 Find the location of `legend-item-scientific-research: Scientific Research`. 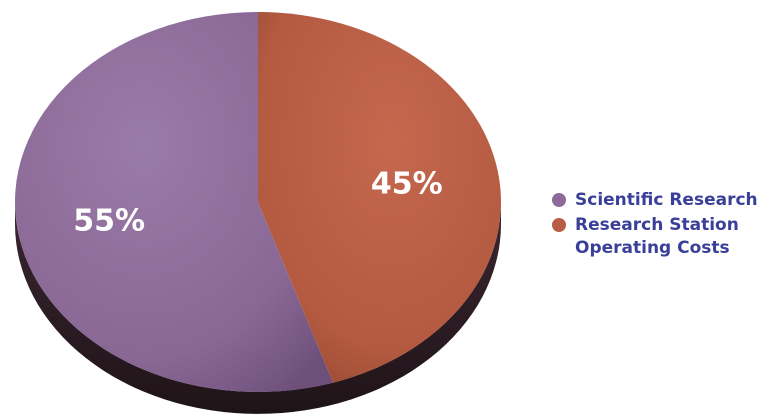

legend-item-scientific-research: Scientific Research is located at coordinates (659, 200).